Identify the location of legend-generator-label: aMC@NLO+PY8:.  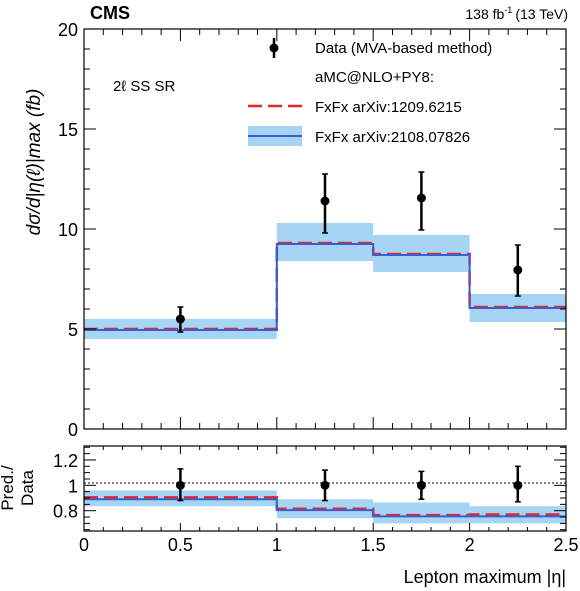
(374, 77).